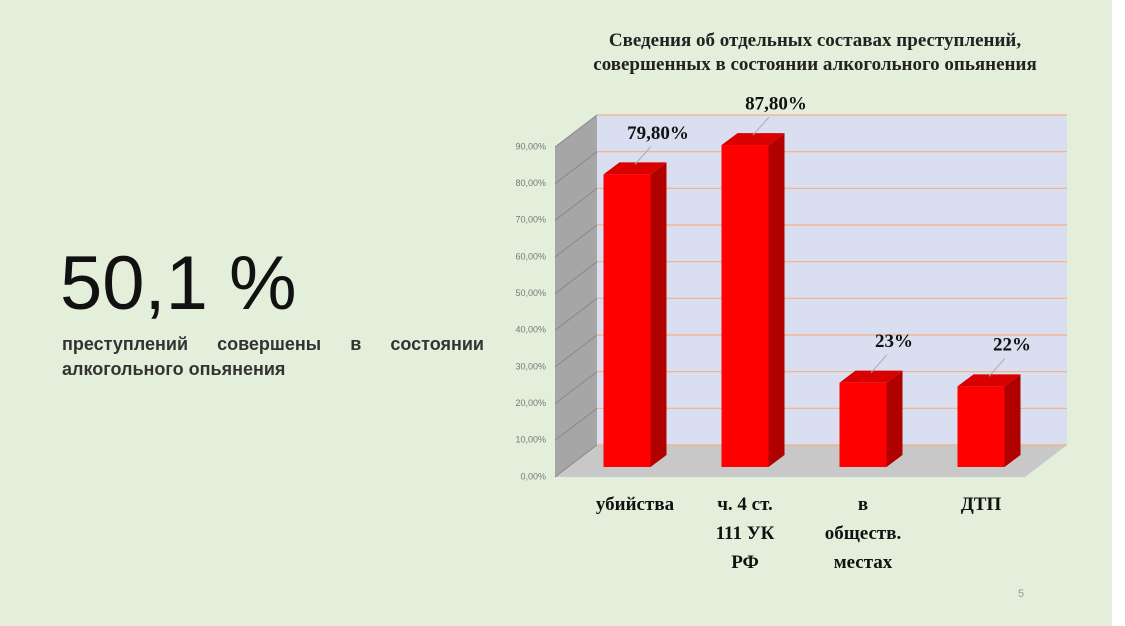 This screenshot has width=1125, height=626. What do you see at coordinates (894, 341) in the screenshot?
I see `value-label: 23%` at bounding box center [894, 341].